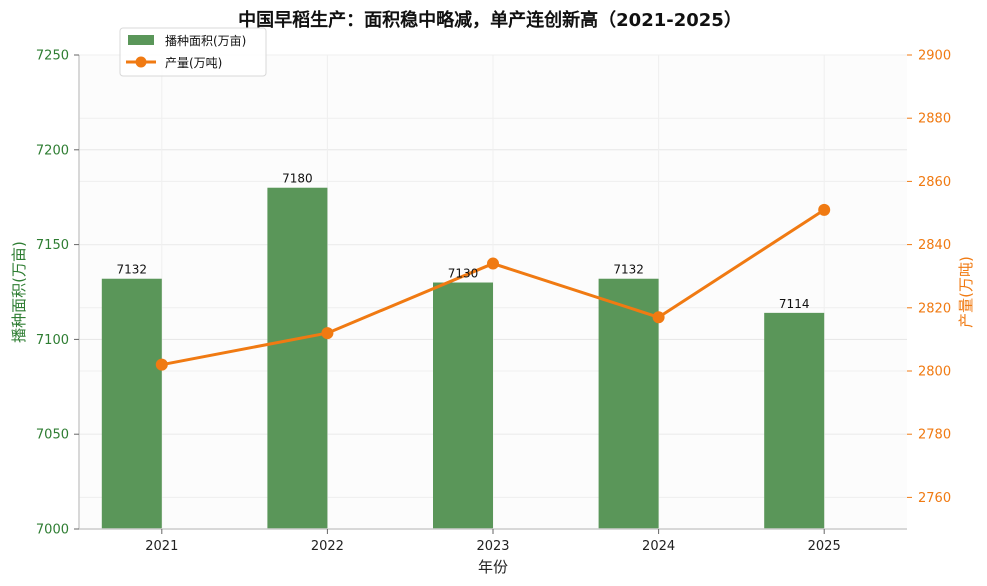  I want to click on legend: 播种面积(万亩) 产量(万吨), so click(193, 52).